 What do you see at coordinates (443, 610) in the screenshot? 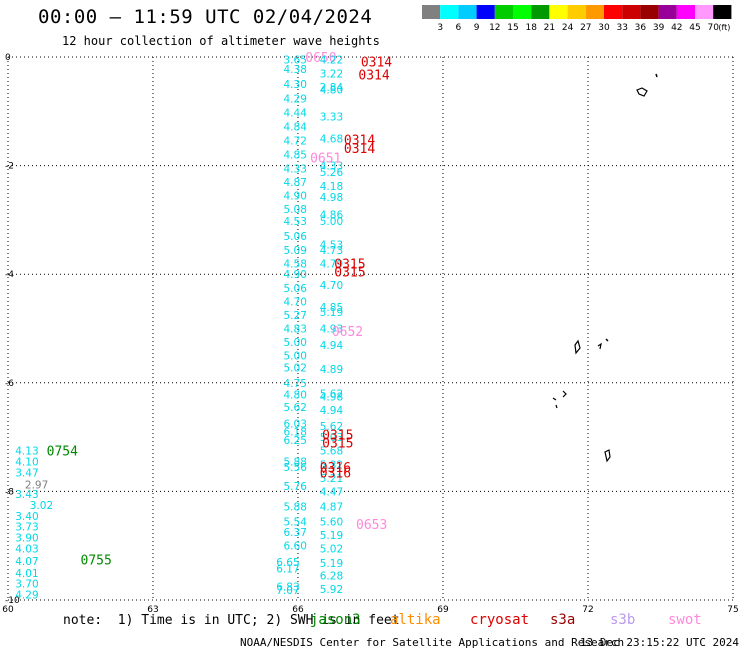
I see `x-tick-label: 69` at bounding box center [443, 610].